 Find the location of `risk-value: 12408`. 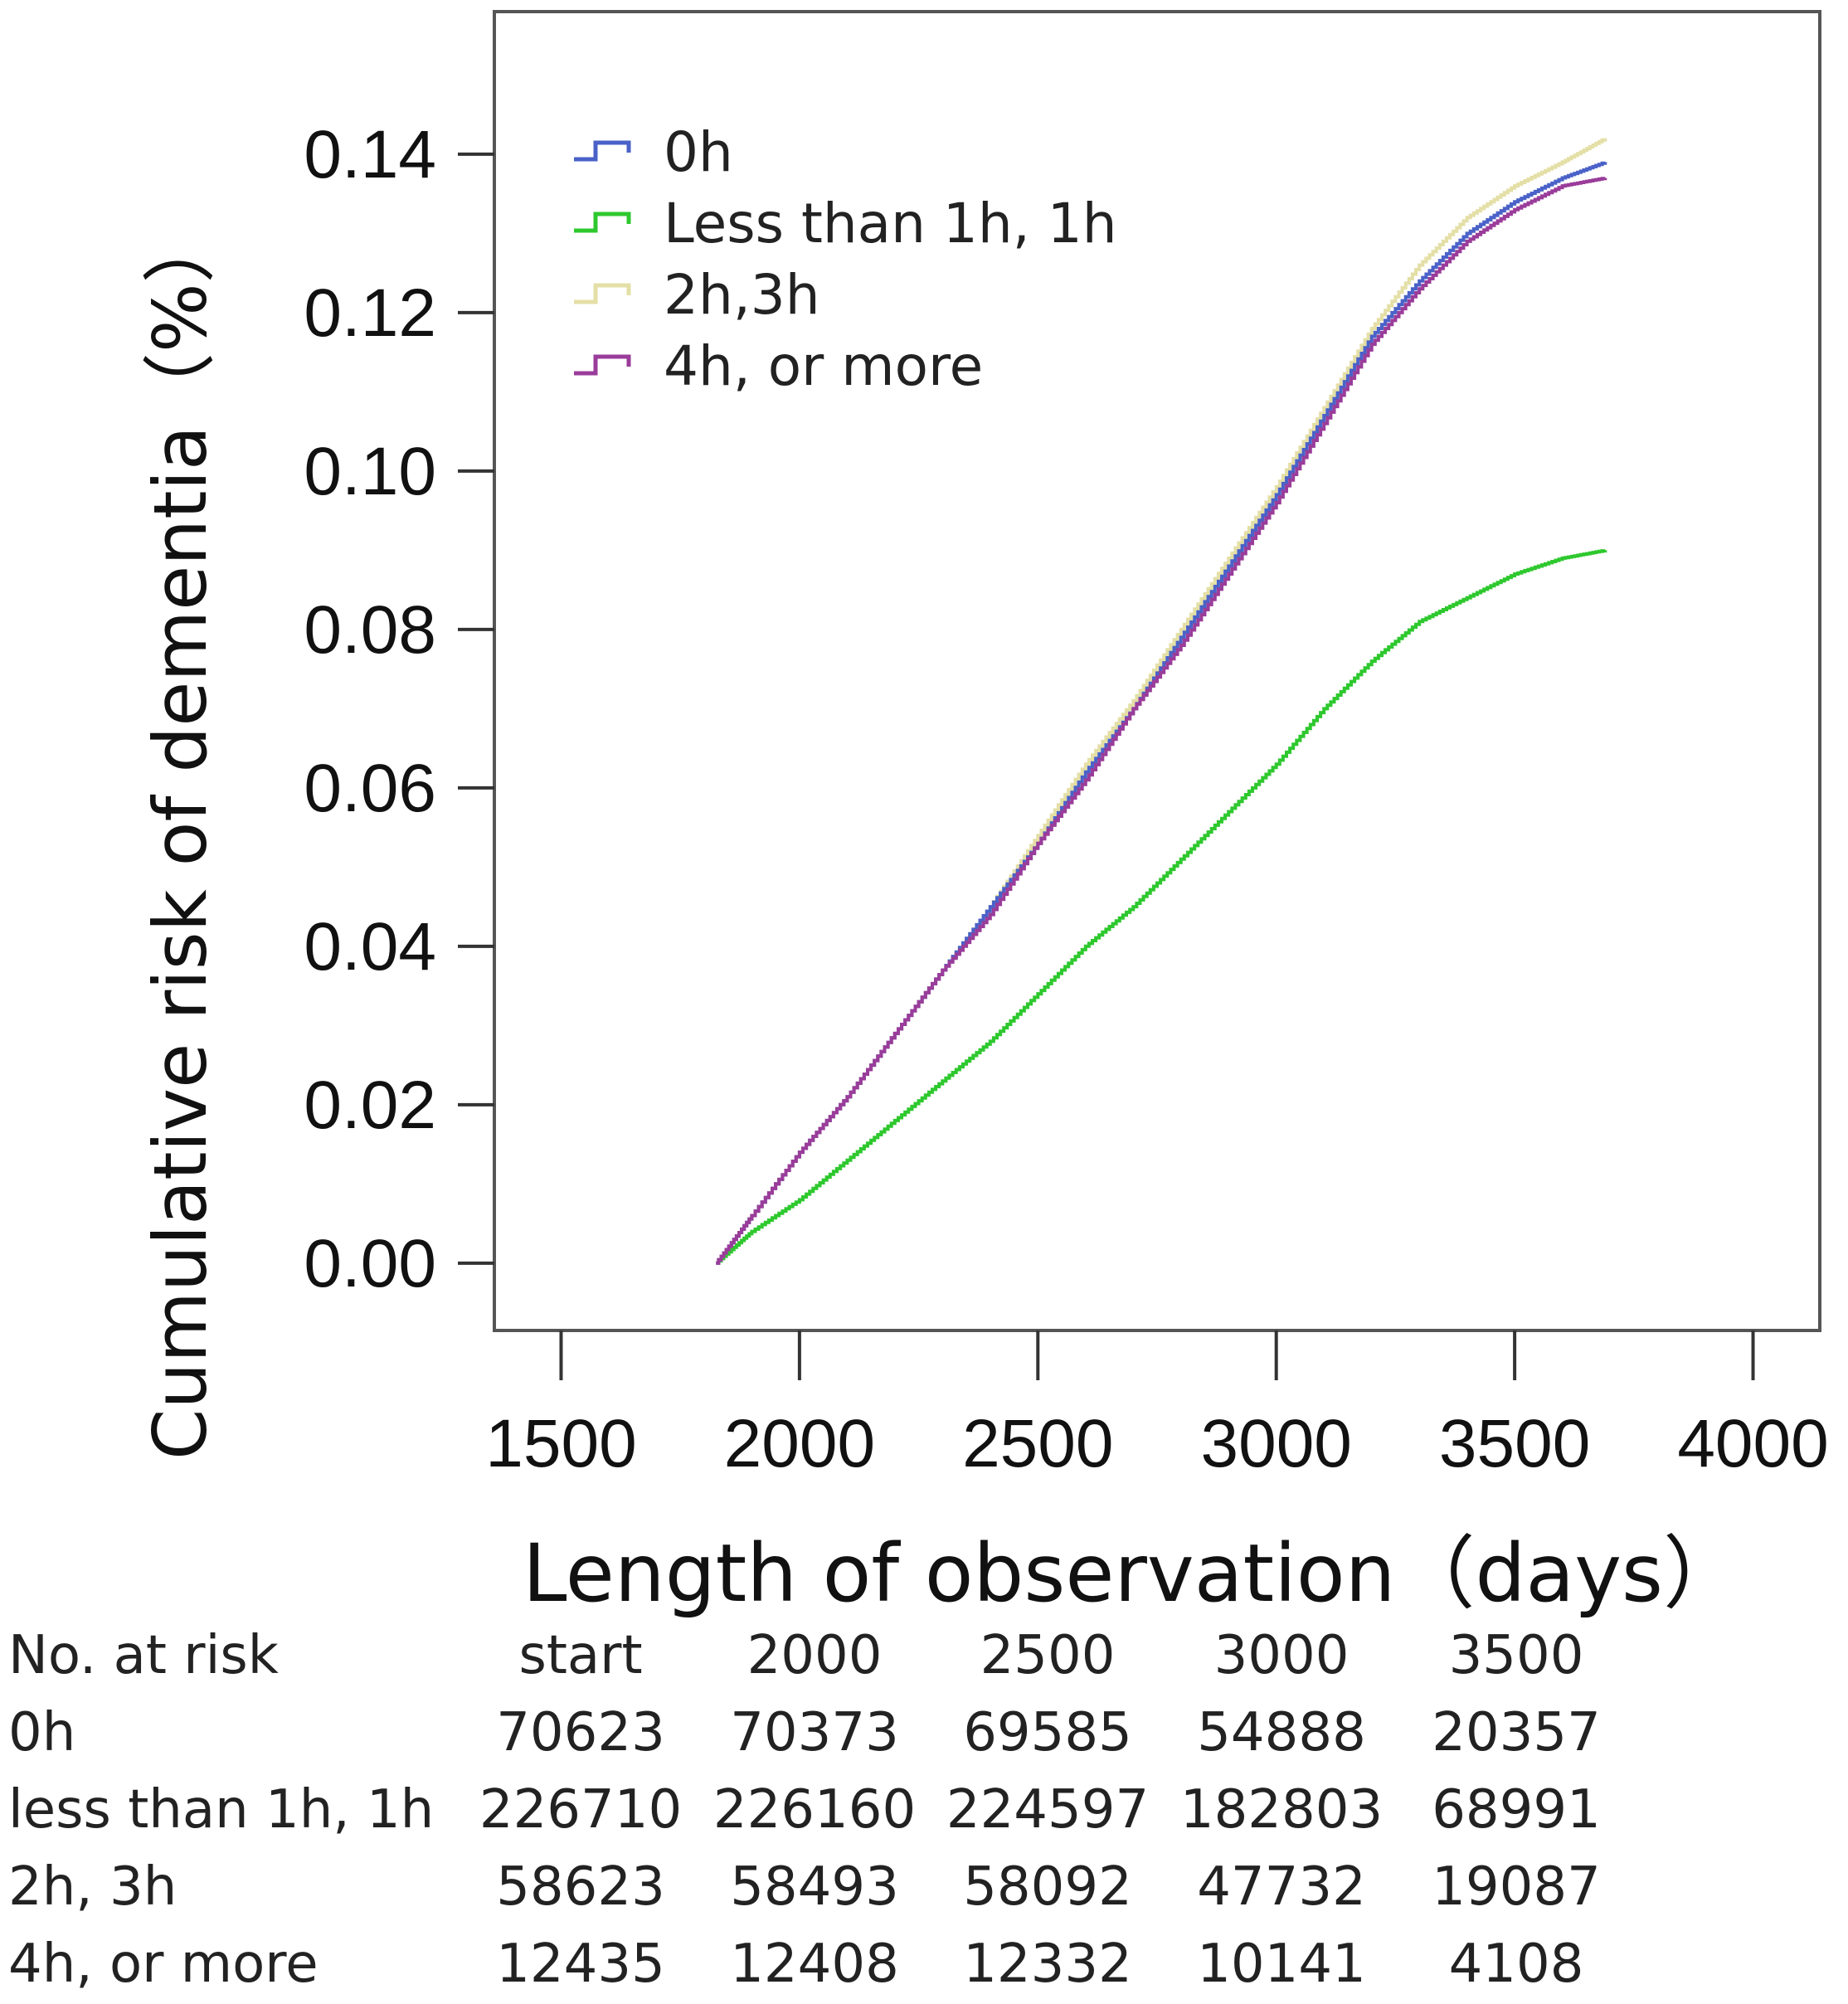

risk-value: 12408 is located at coordinates (814, 1964).